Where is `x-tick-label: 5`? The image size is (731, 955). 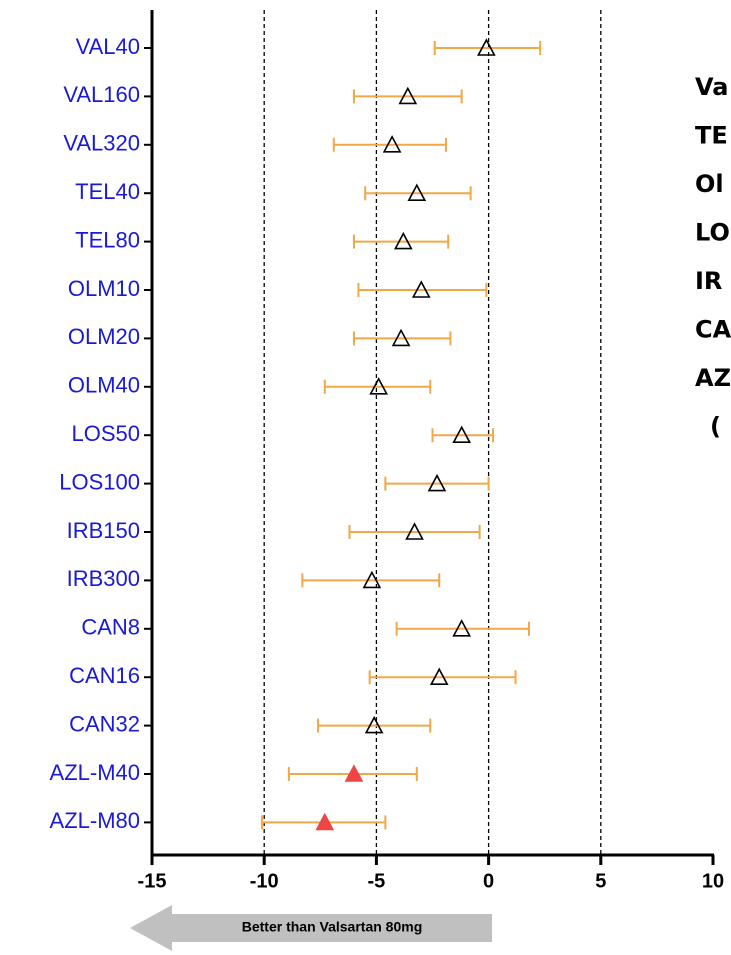 x-tick-label: 5 is located at coordinates (600, 881).